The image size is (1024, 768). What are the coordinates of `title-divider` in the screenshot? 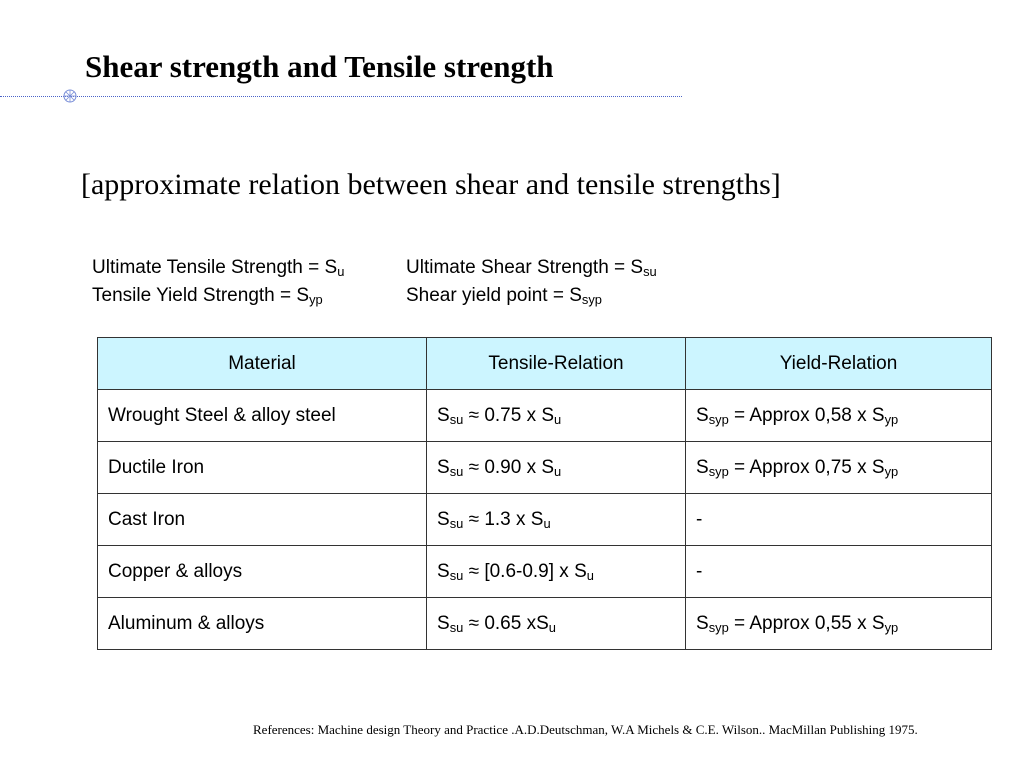 It's located at (341, 96).